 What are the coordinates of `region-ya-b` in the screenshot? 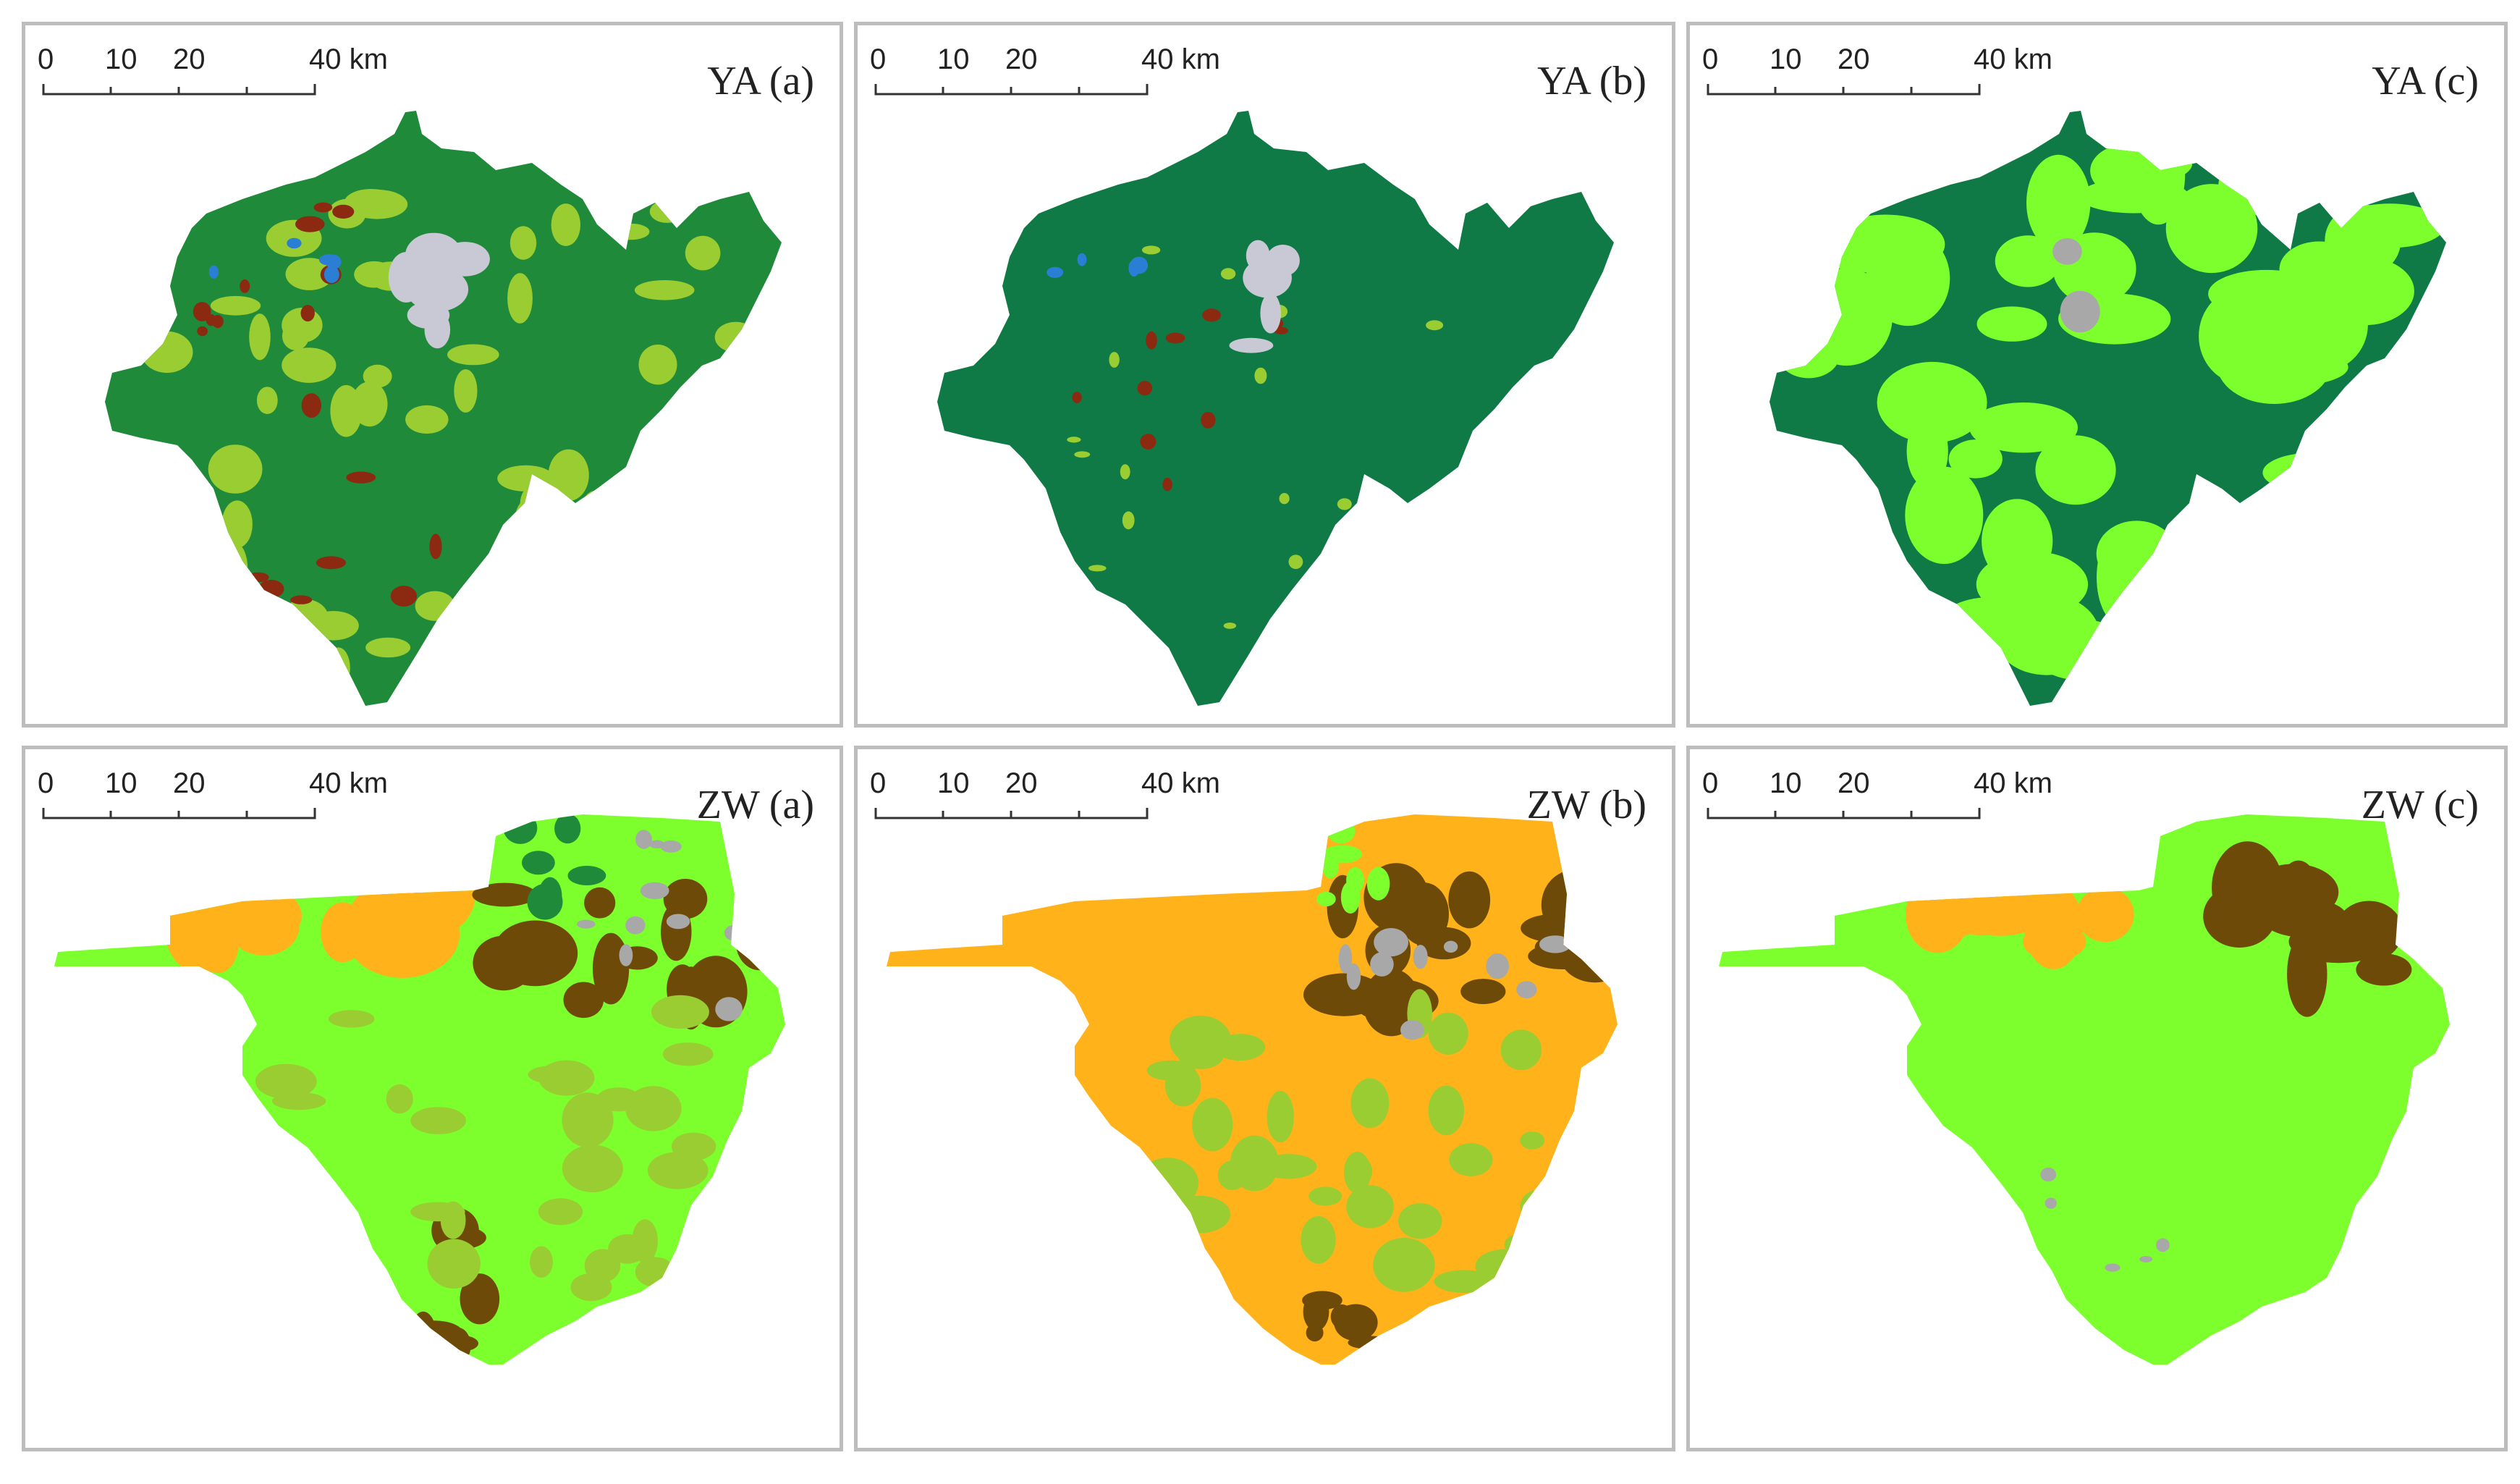 It's located at (1275, 408).